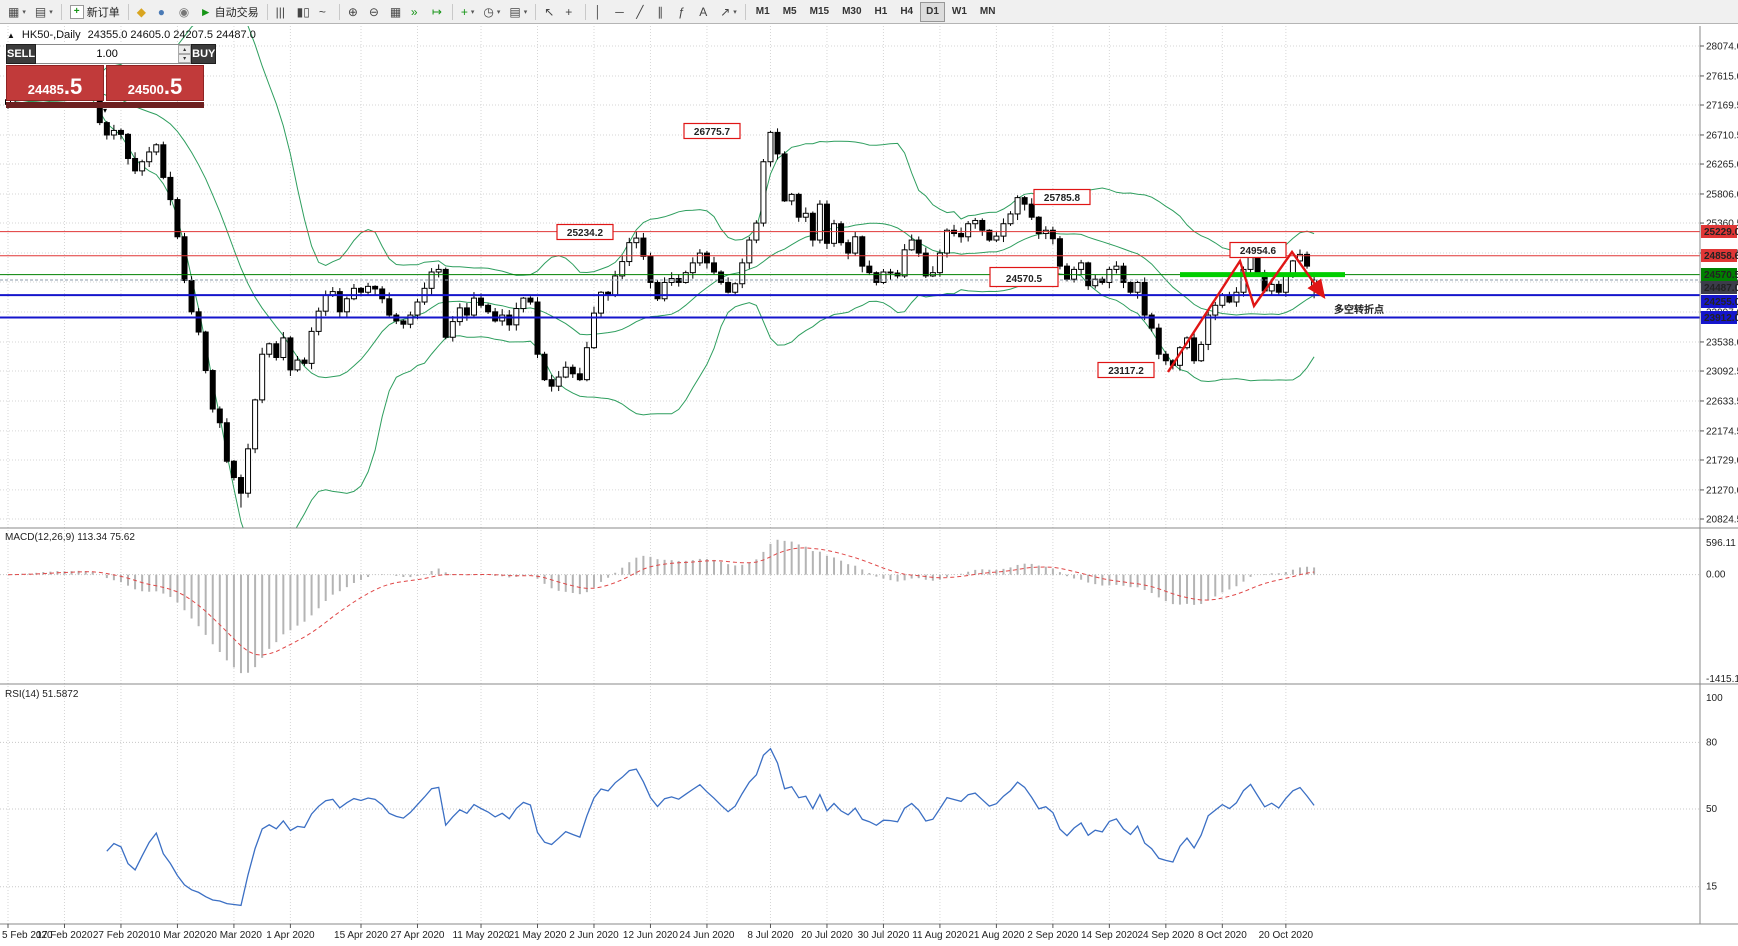  I want to click on rsi-label: RSI(14) 51.5872, so click(42, 694).